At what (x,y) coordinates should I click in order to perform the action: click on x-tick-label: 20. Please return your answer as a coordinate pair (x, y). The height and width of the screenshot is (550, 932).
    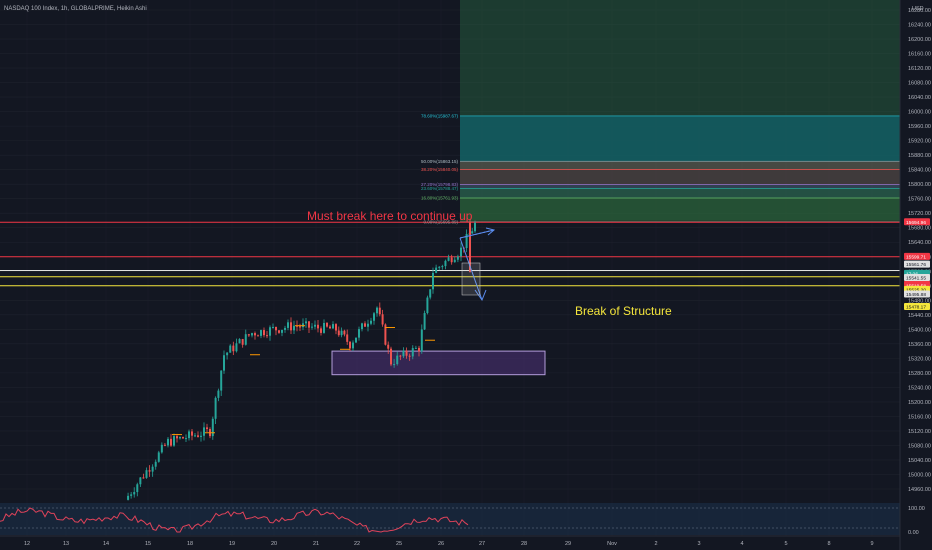
    Looking at the image, I should click on (274, 544).